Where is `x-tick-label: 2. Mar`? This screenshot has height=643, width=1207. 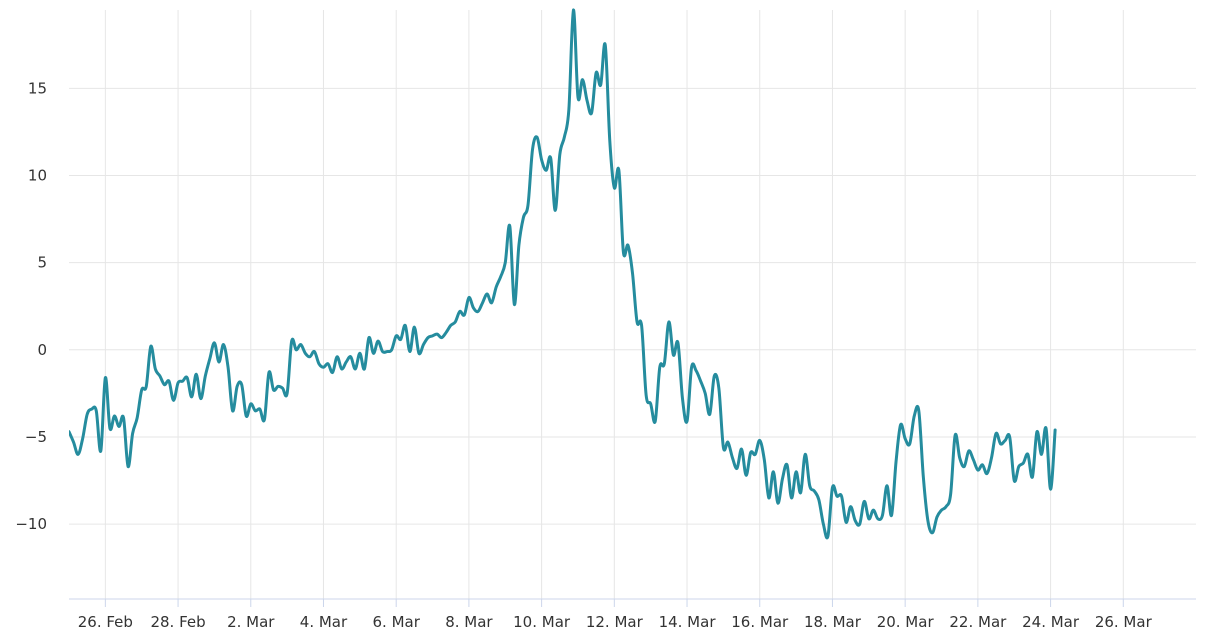
x-tick-label: 2. Mar is located at coordinates (251, 622).